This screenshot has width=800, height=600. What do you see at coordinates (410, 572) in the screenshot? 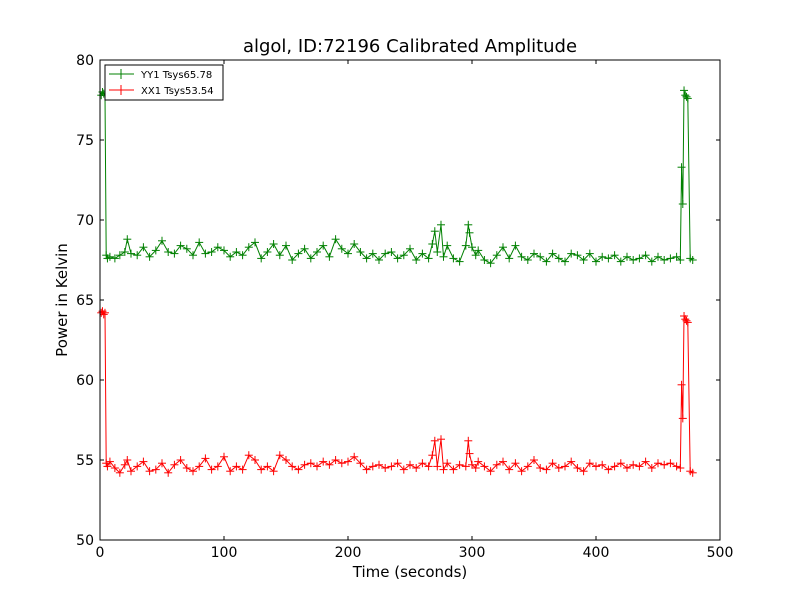
I see `x-axis-label: Time (seconds)` at bounding box center [410, 572].